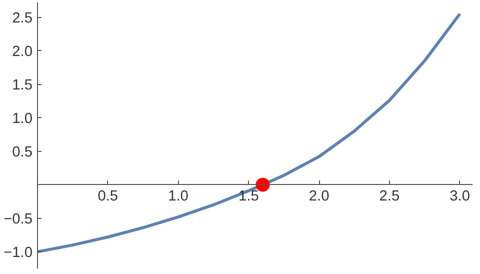 This screenshot has height=274, width=480. What do you see at coordinates (108, 196) in the screenshot?
I see `x-tick-label: 0.5` at bounding box center [108, 196].